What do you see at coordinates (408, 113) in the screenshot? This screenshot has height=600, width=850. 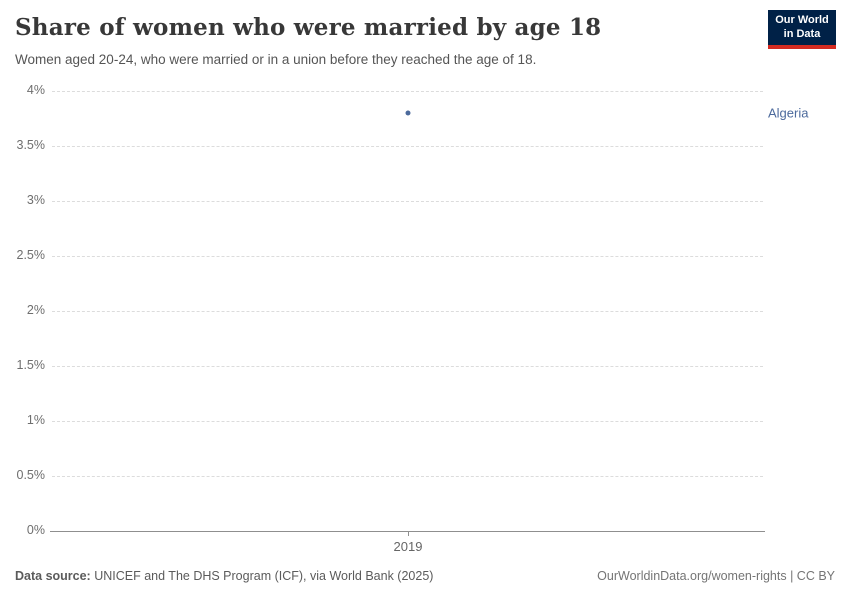 I see `data-point-algeria` at bounding box center [408, 113].